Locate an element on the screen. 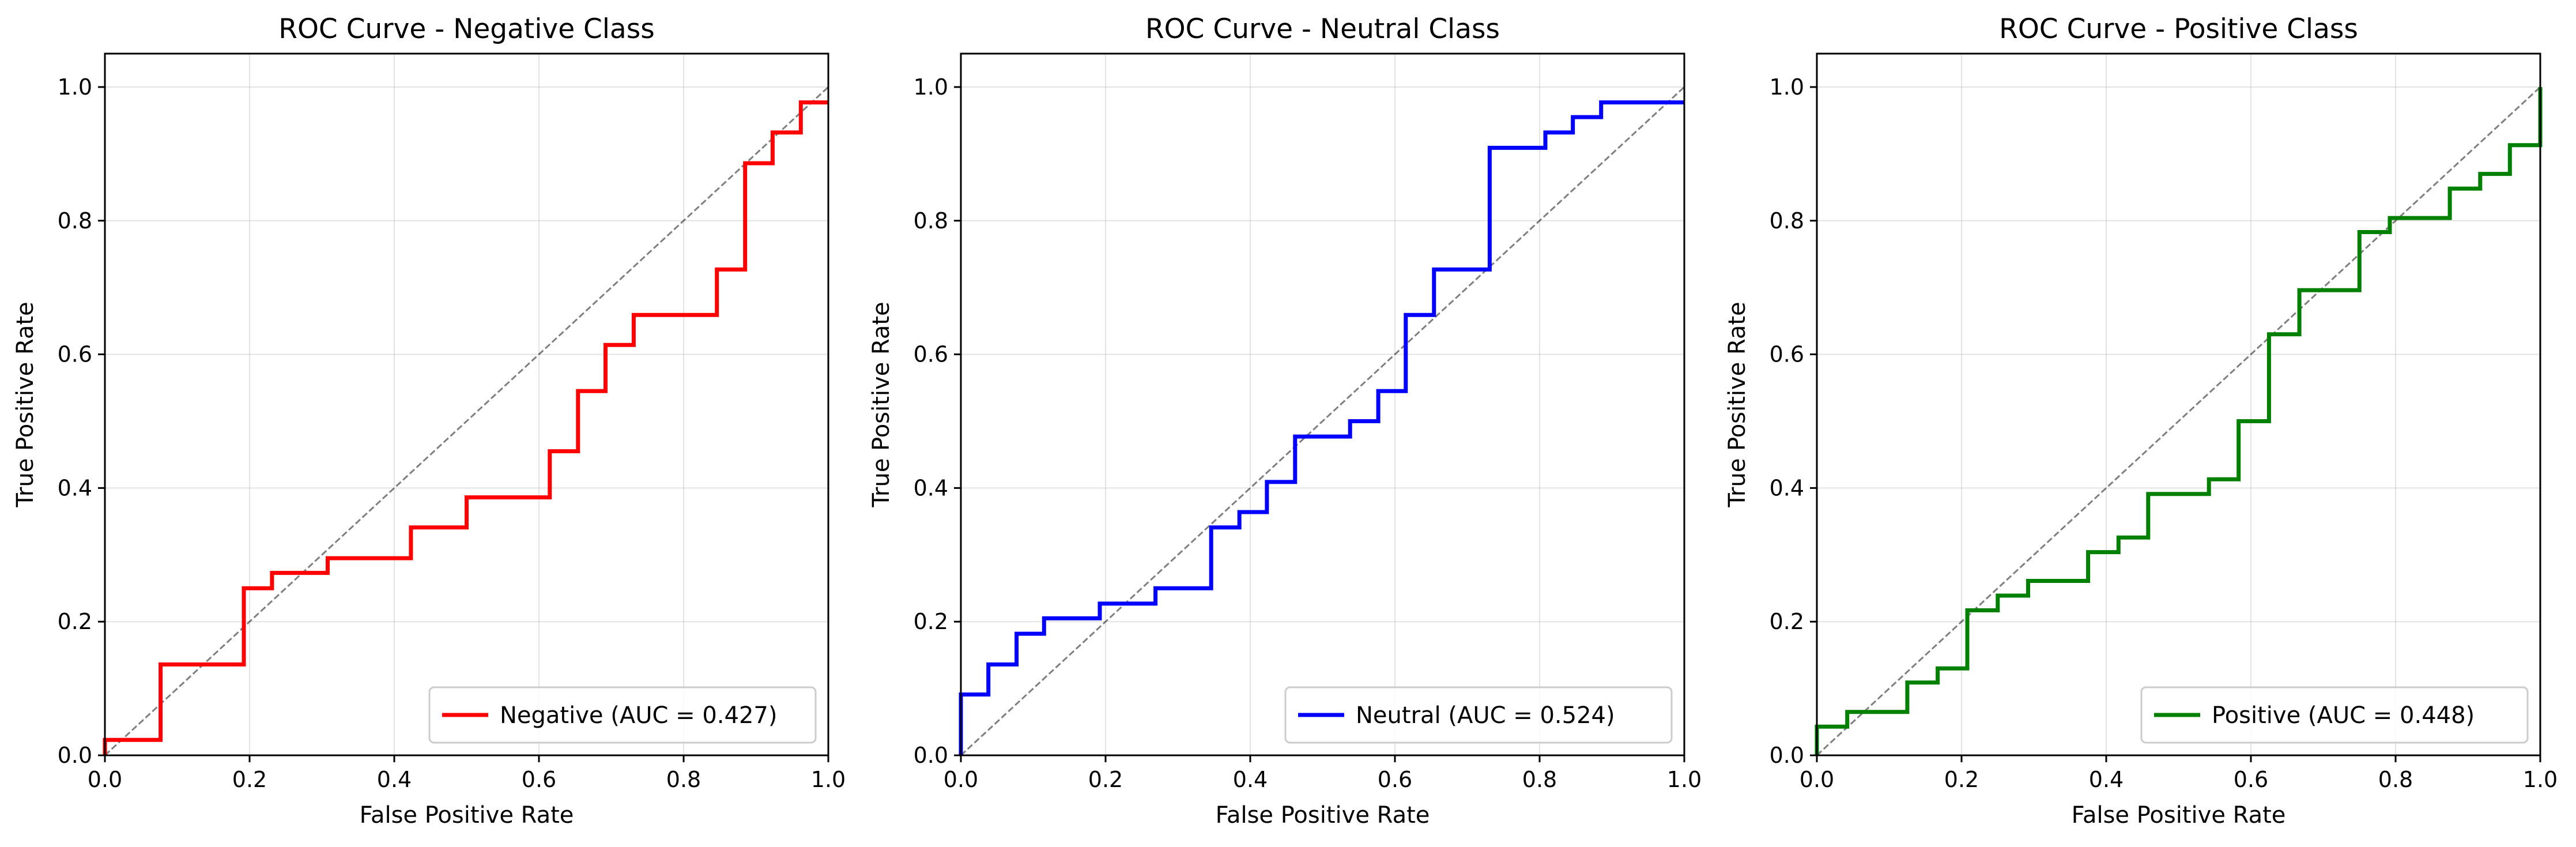 The height and width of the screenshot is (847, 2576). chart-title: ROC Curve - Negative Class is located at coordinates (466, 29).